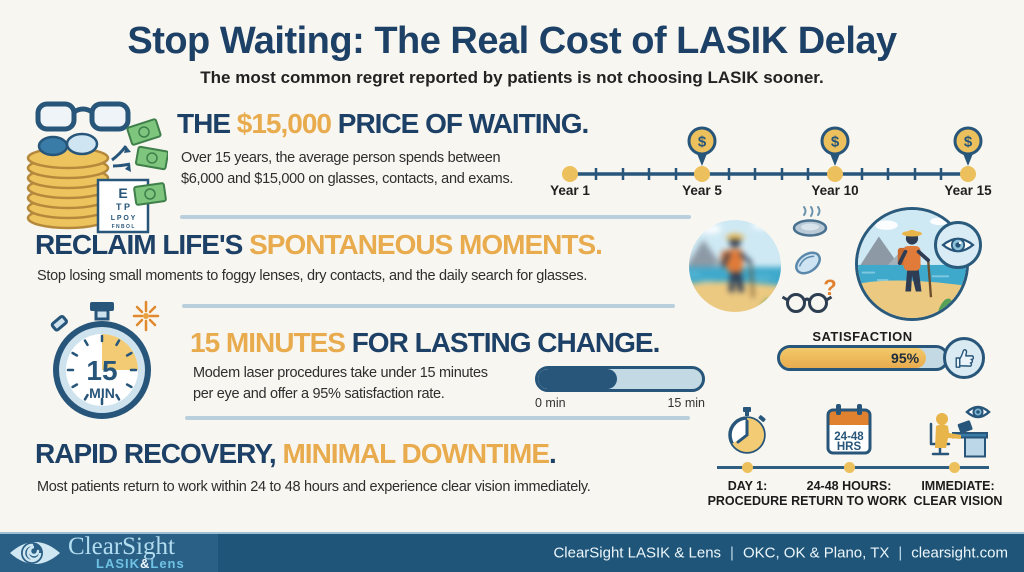  Describe the element at coordinates (959, 553) in the screenshot. I see `footer-website: clearsight.com` at that location.